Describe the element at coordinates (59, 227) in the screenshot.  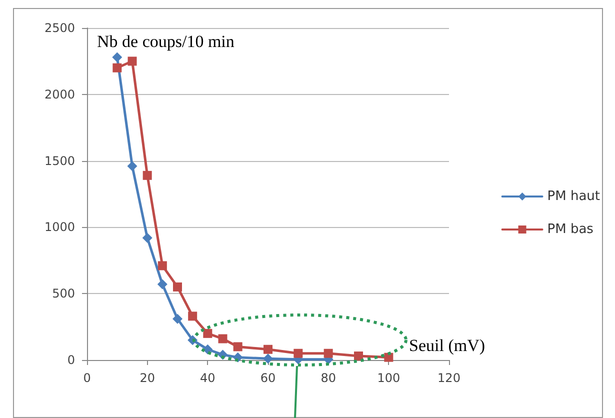
I see `y-tick-label: 1000` at that location.